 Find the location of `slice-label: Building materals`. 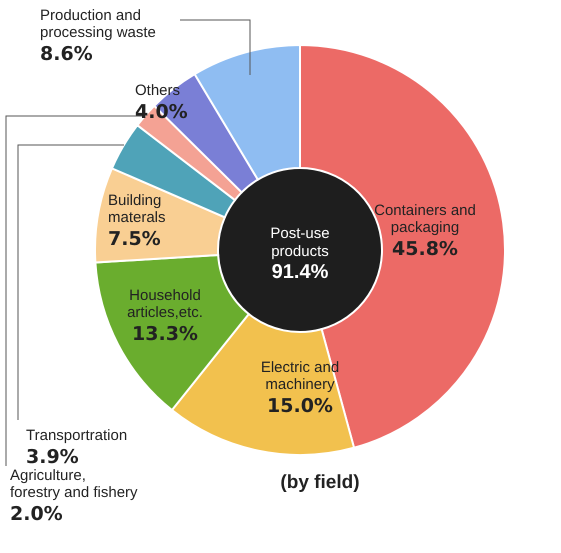

slice-label: Building materals is located at coordinates (137, 209).